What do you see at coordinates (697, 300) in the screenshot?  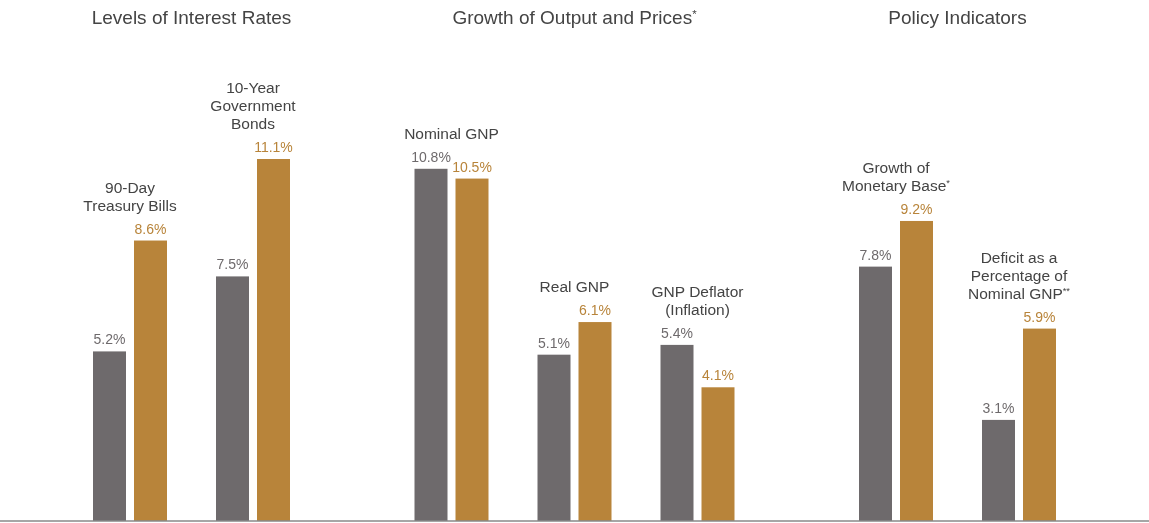 I see `annotation: GNP Deflator (Inflation)` at bounding box center [697, 300].